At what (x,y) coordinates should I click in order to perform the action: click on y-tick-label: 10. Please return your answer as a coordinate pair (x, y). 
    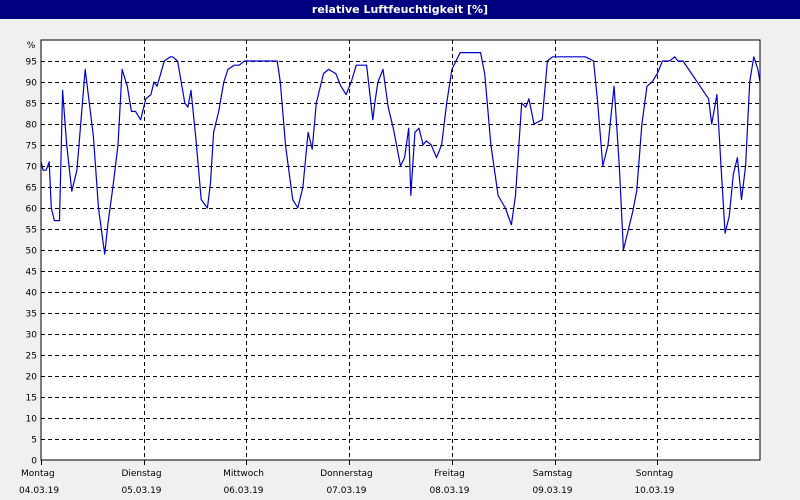
    Looking at the image, I should click on (32, 420).